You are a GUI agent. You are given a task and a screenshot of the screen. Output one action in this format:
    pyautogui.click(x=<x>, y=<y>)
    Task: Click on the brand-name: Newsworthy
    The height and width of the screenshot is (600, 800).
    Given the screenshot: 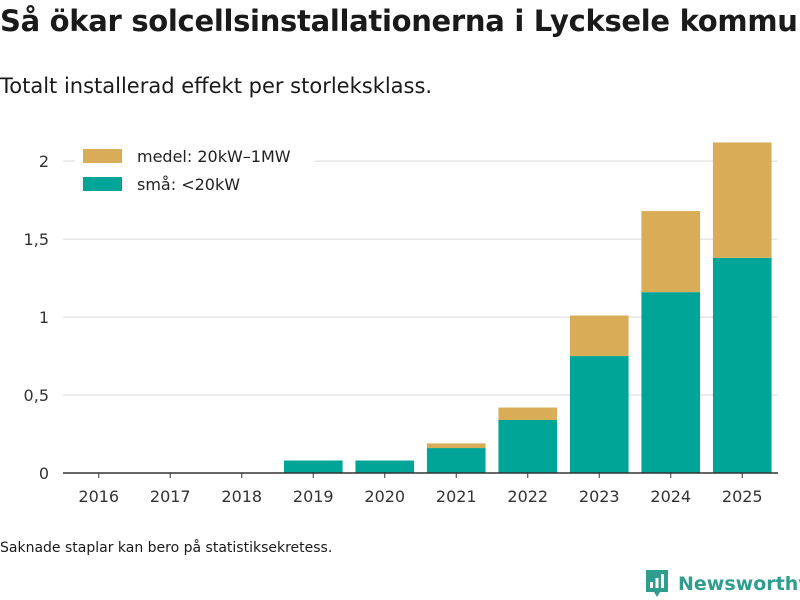 What is the action you would take?
    pyautogui.click(x=739, y=584)
    